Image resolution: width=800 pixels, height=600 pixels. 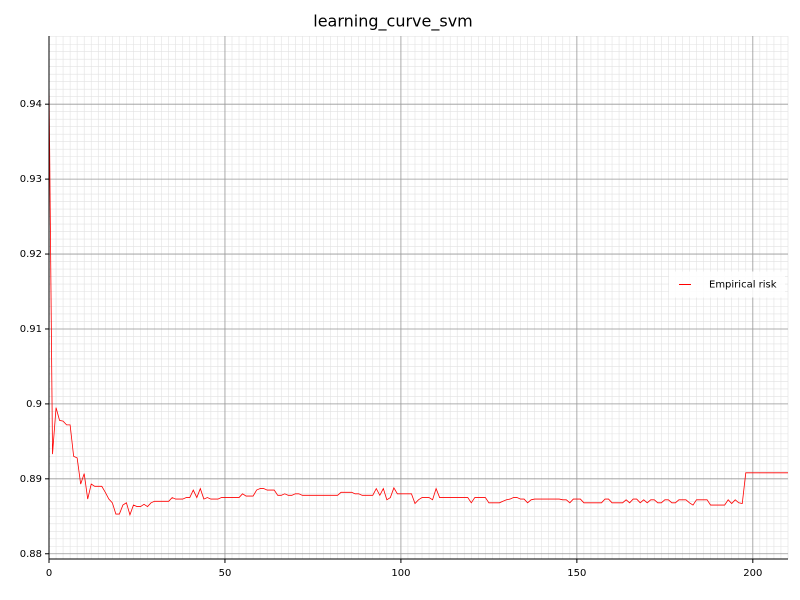 I want to click on y-tick-label: 0.91, so click(x=31, y=329).